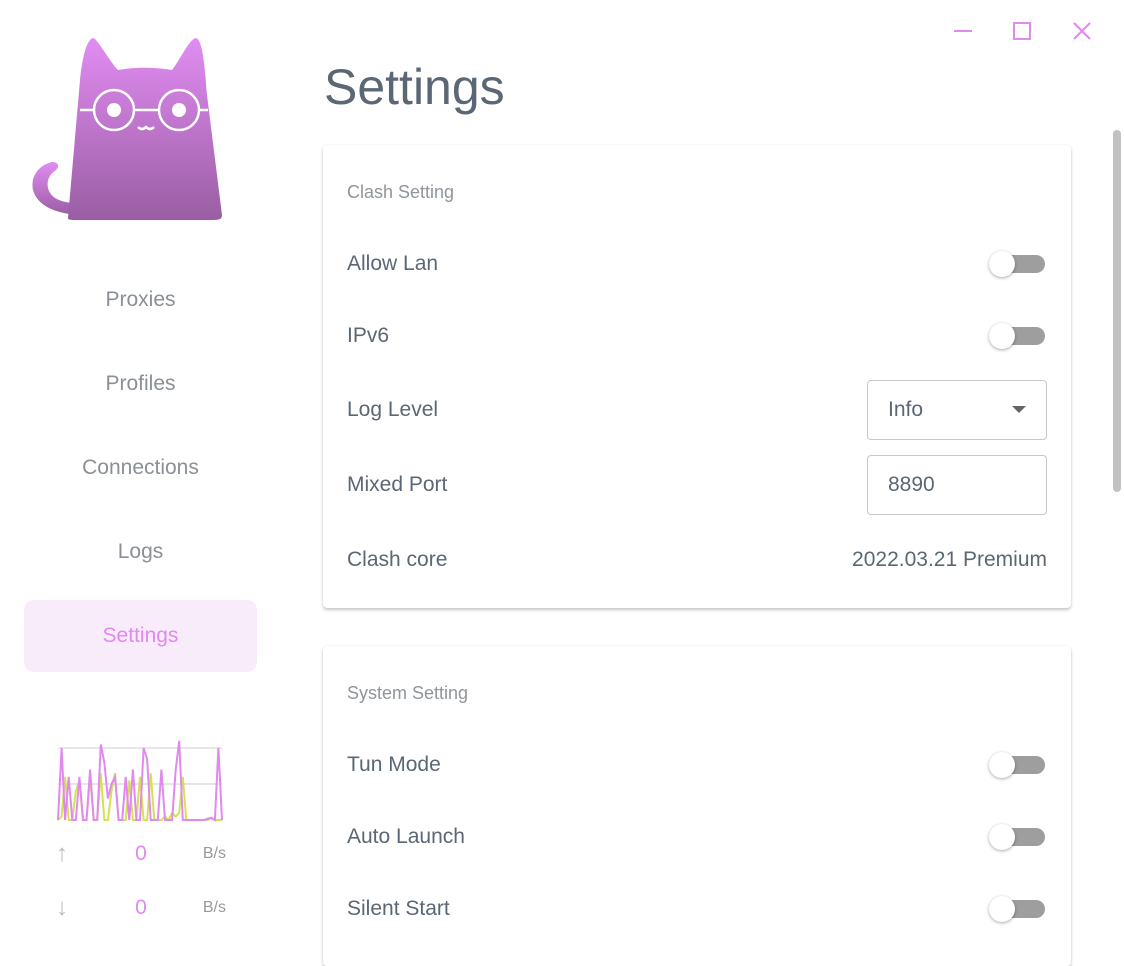 This screenshot has width=1124, height=966. Describe the element at coordinates (1117, 311) in the screenshot. I see `scrollbar` at that location.